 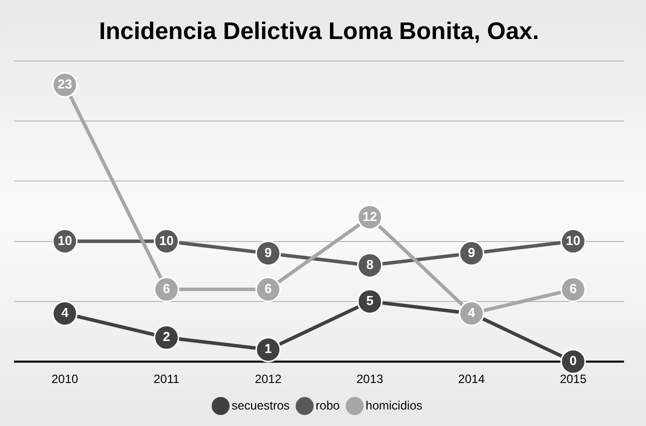 I want to click on x-tick-label: 2011, so click(x=167, y=379).